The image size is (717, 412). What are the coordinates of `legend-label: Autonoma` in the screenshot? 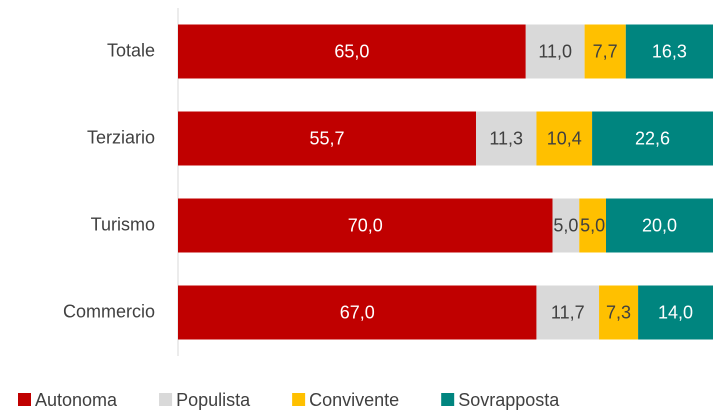 It's located at (76, 400).